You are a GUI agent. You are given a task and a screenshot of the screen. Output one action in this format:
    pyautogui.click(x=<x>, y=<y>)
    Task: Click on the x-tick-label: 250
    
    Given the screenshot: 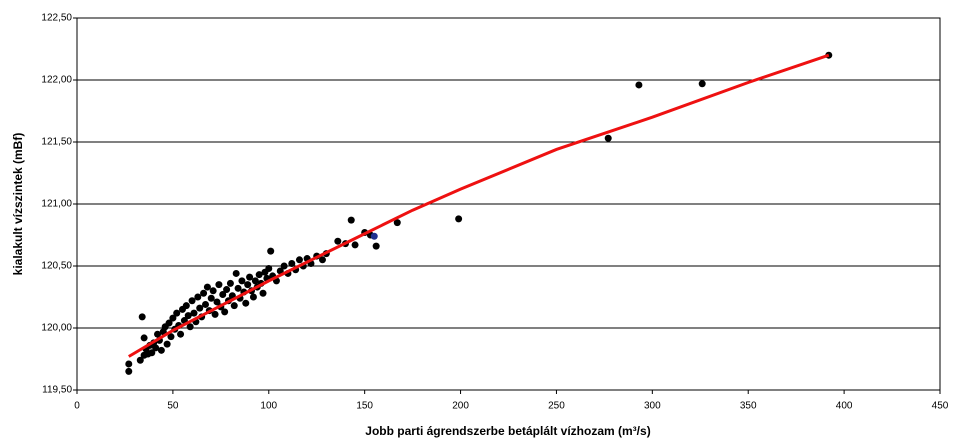 What is the action you would take?
    pyautogui.click(x=556, y=406)
    